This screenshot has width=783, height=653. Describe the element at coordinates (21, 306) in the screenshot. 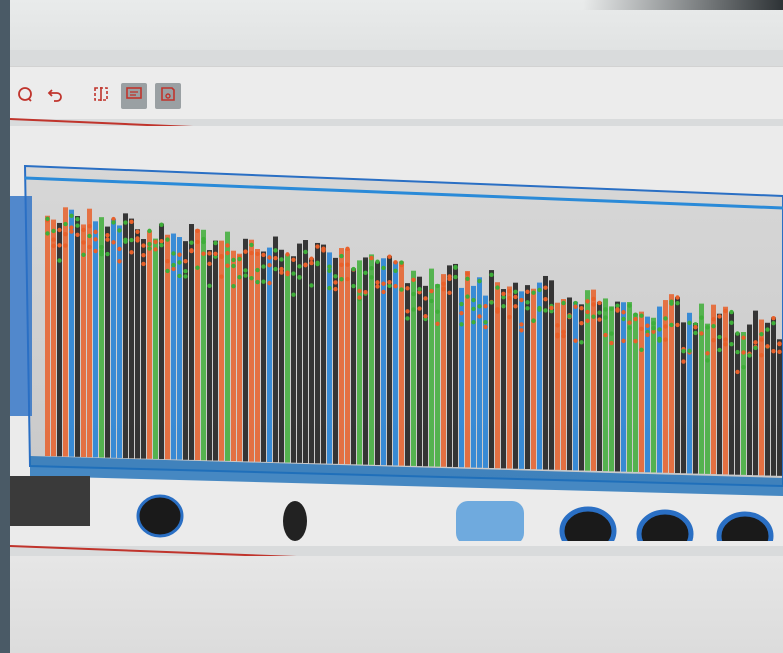

I see `cab-front` at that location.